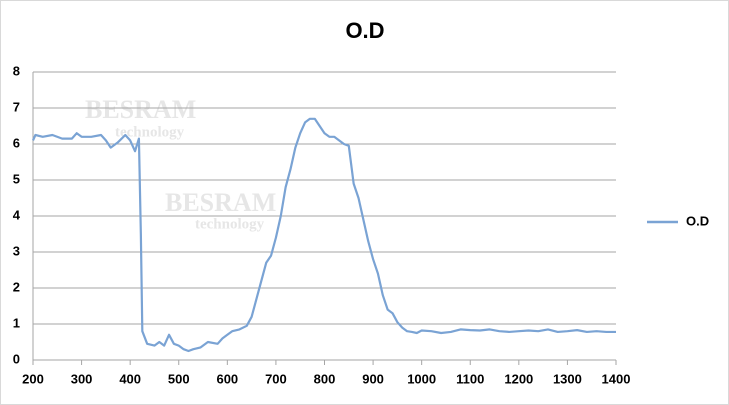 This screenshot has height=405, width=729. What do you see at coordinates (16, 250) in the screenshot?
I see `y-tick-label: 3` at bounding box center [16, 250].